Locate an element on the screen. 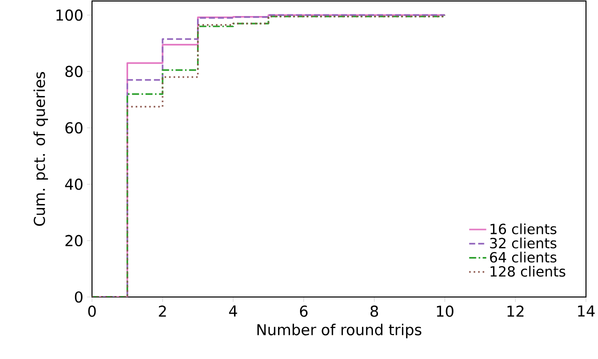 This screenshot has height=359, width=598. x-tick-label: 6 is located at coordinates (304, 311).